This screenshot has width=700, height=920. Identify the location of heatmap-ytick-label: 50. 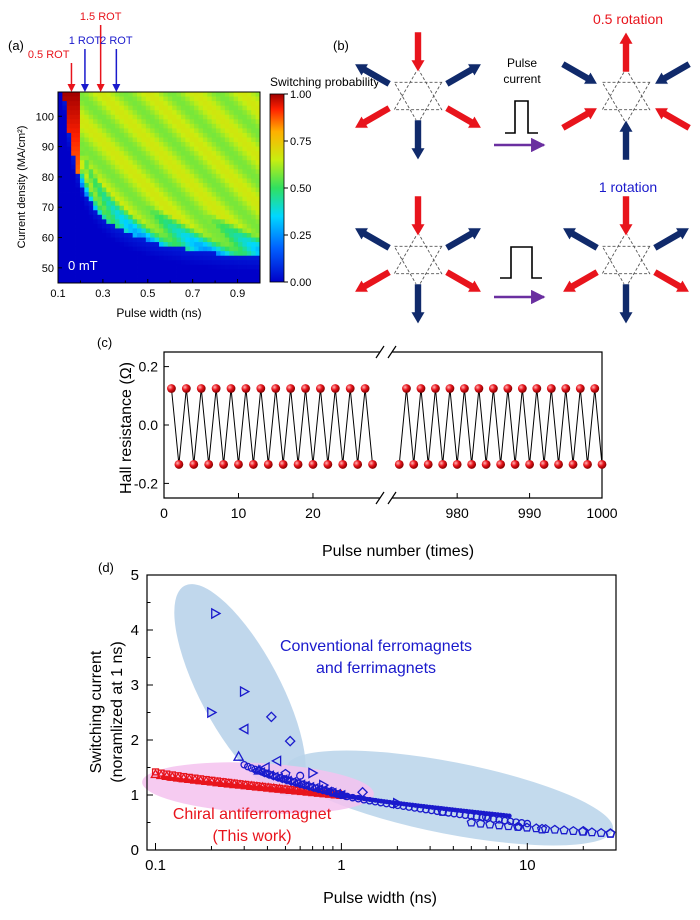
(48, 269).